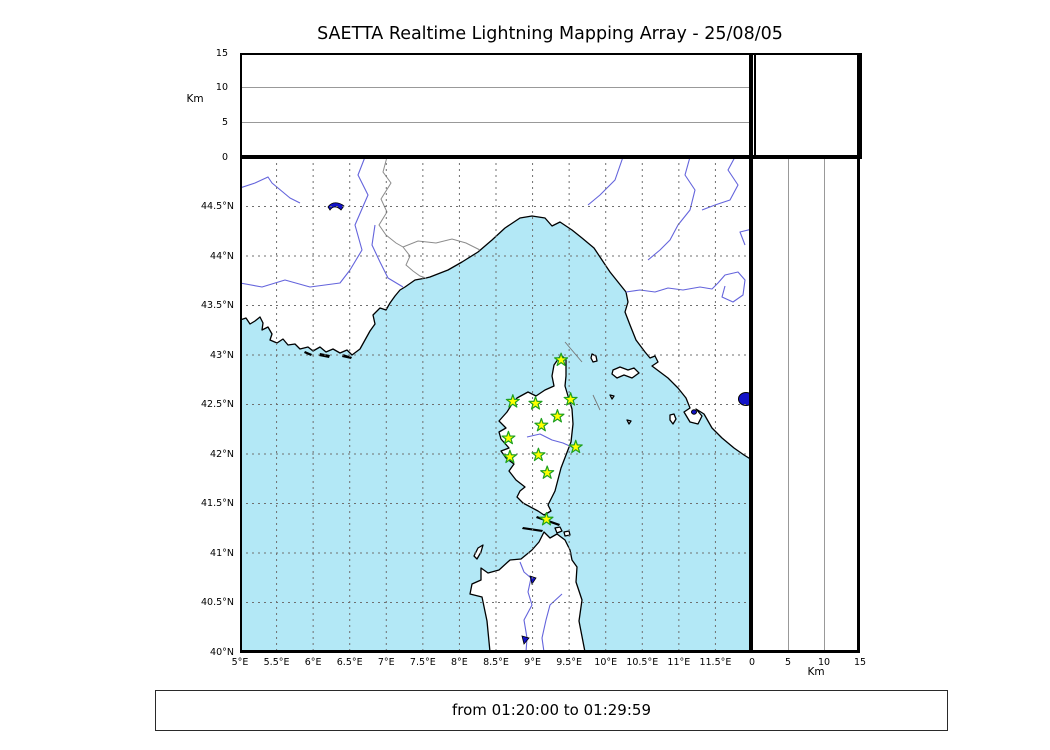  I want to click on lat-tick-label: 41°N, so click(222, 553).